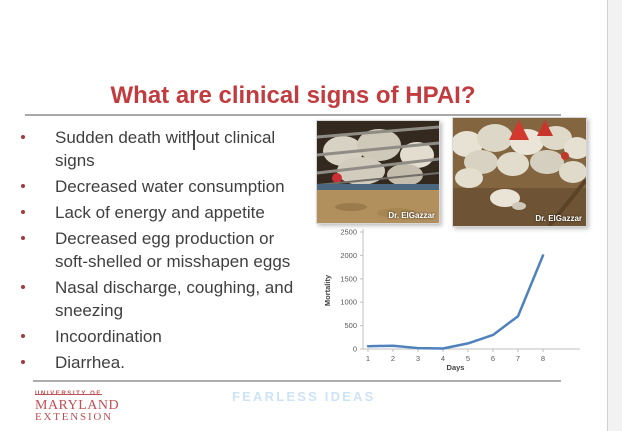  Describe the element at coordinates (169, 336) in the screenshot. I see `list-item: Incoordination` at that location.